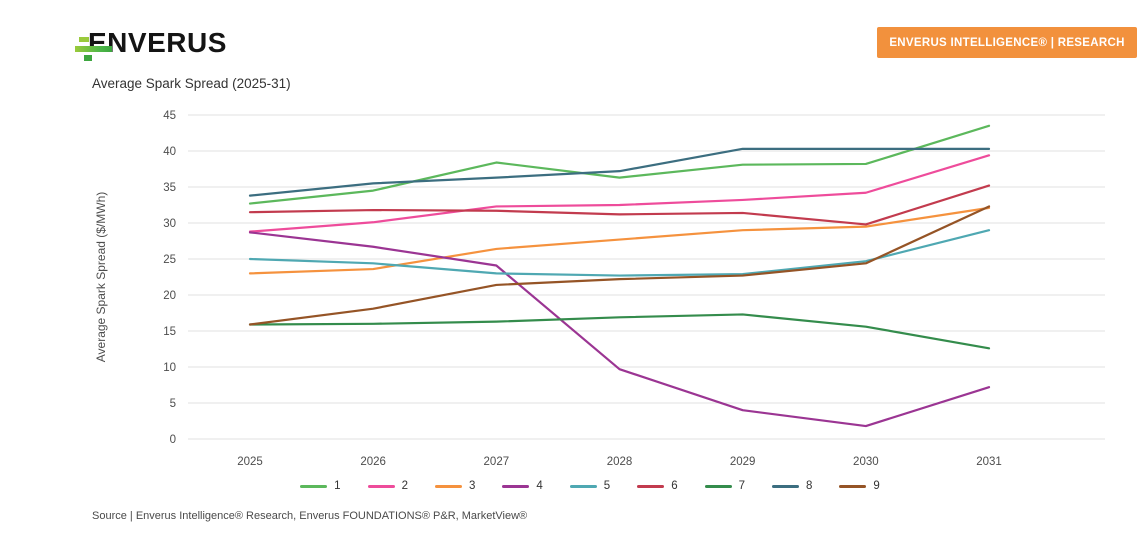  Describe the element at coordinates (620, 462) in the screenshot. I see `x-tick-label: 2028` at that location.